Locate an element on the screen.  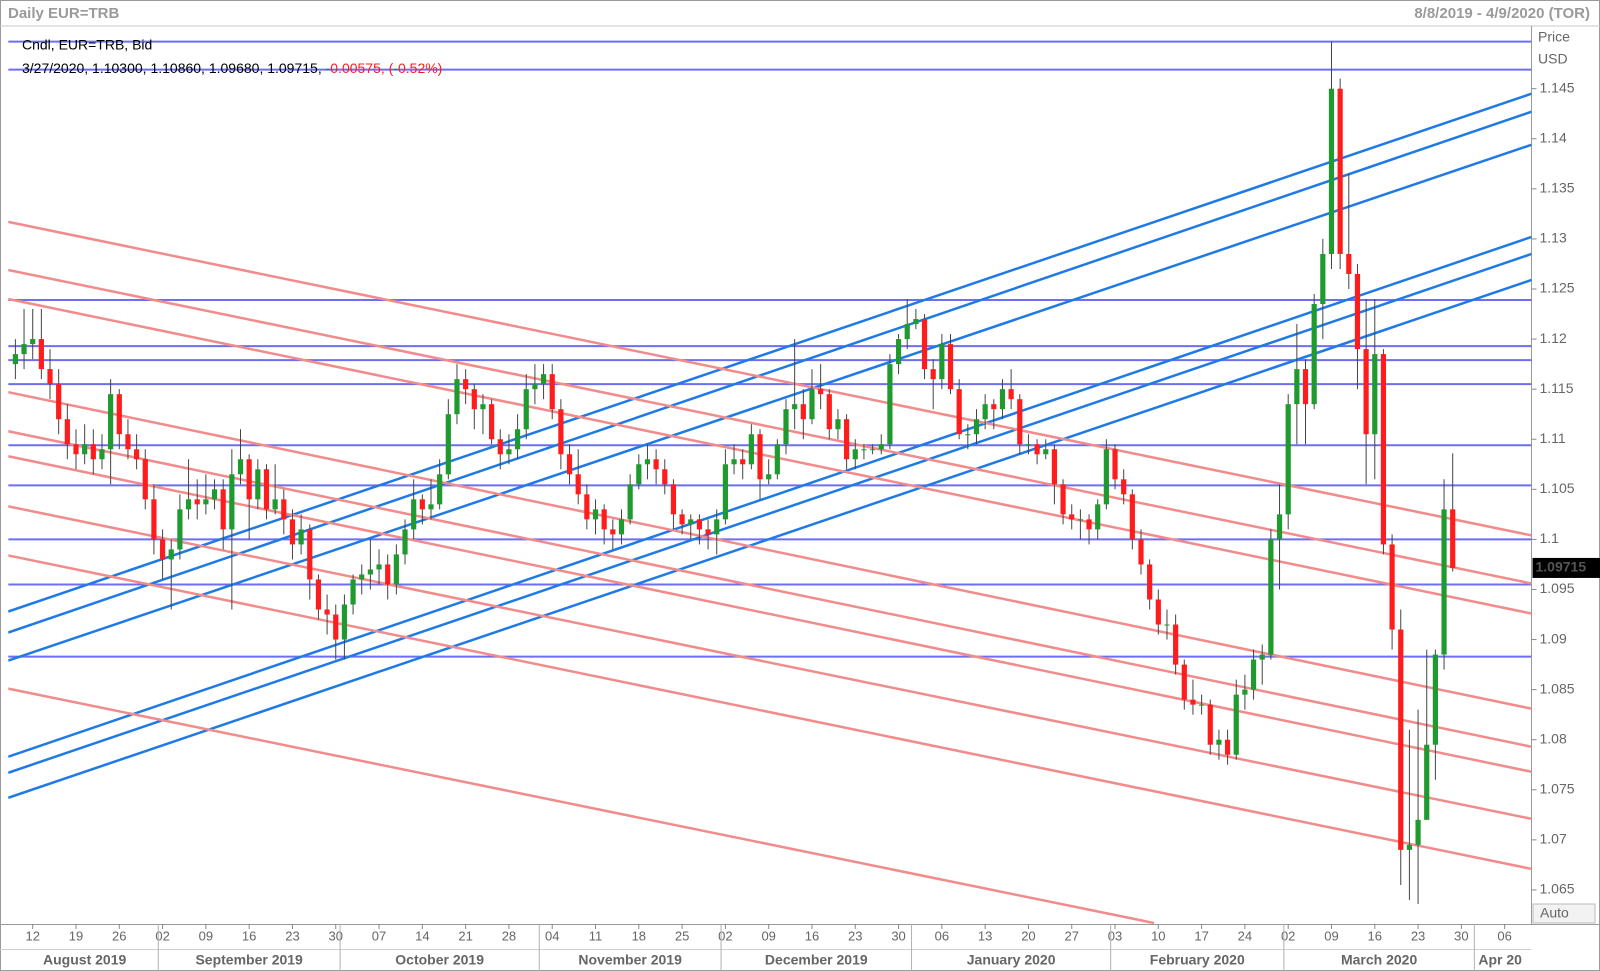
x-tick-label: 10 is located at coordinates (1158, 935).